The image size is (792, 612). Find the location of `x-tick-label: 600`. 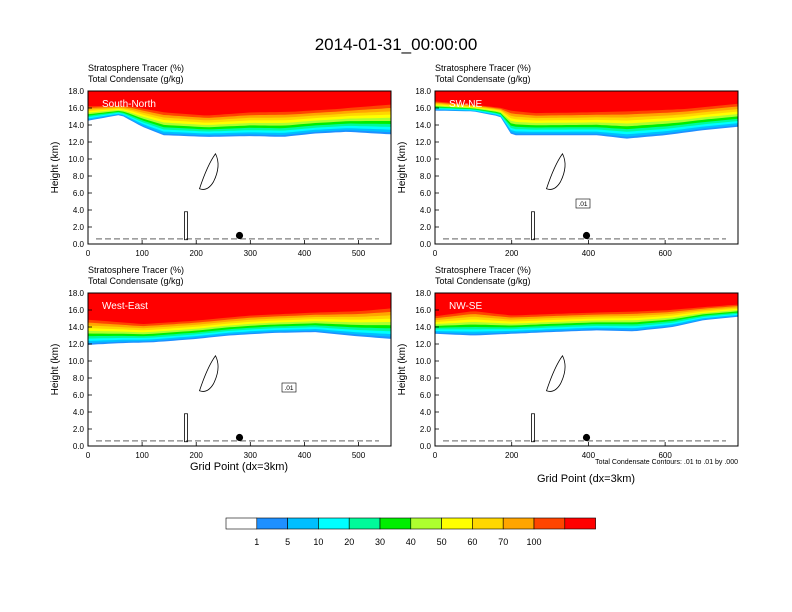

x-tick-label: 600 is located at coordinates (665, 253).